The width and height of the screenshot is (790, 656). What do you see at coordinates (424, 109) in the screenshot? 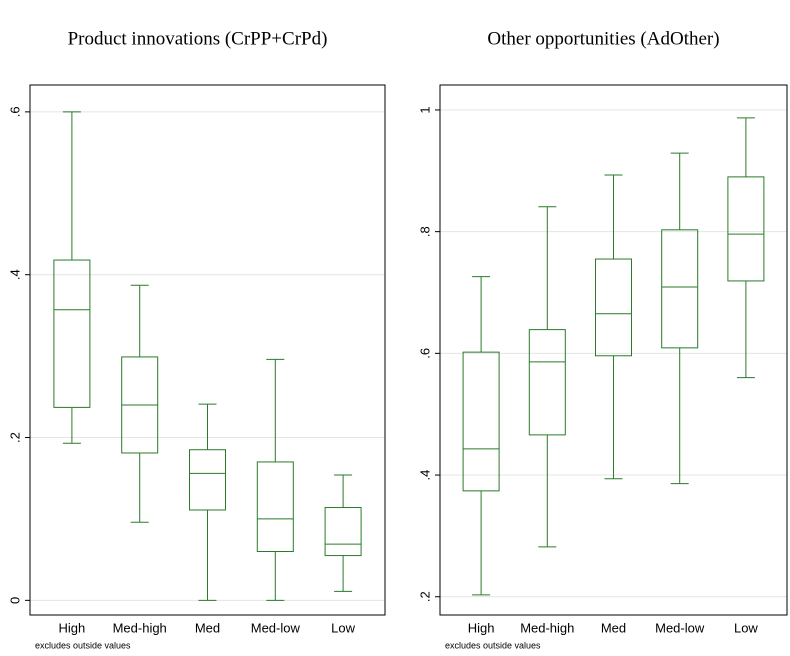
I see `y-tick-label: 1` at bounding box center [424, 109].